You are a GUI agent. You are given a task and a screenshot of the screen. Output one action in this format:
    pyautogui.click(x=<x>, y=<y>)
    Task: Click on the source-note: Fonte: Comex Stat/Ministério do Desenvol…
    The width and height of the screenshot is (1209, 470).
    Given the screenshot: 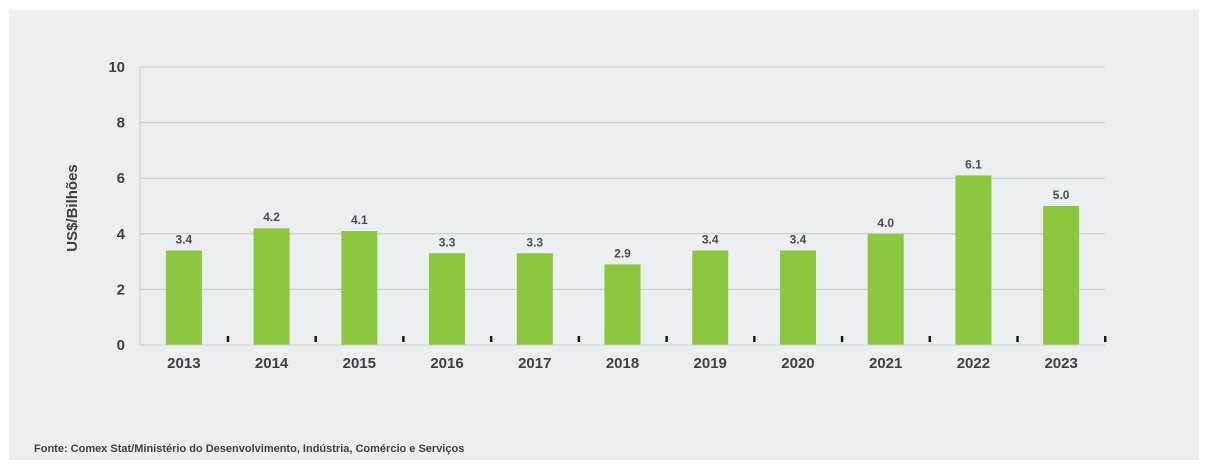 What is the action you would take?
    pyautogui.click(x=249, y=449)
    